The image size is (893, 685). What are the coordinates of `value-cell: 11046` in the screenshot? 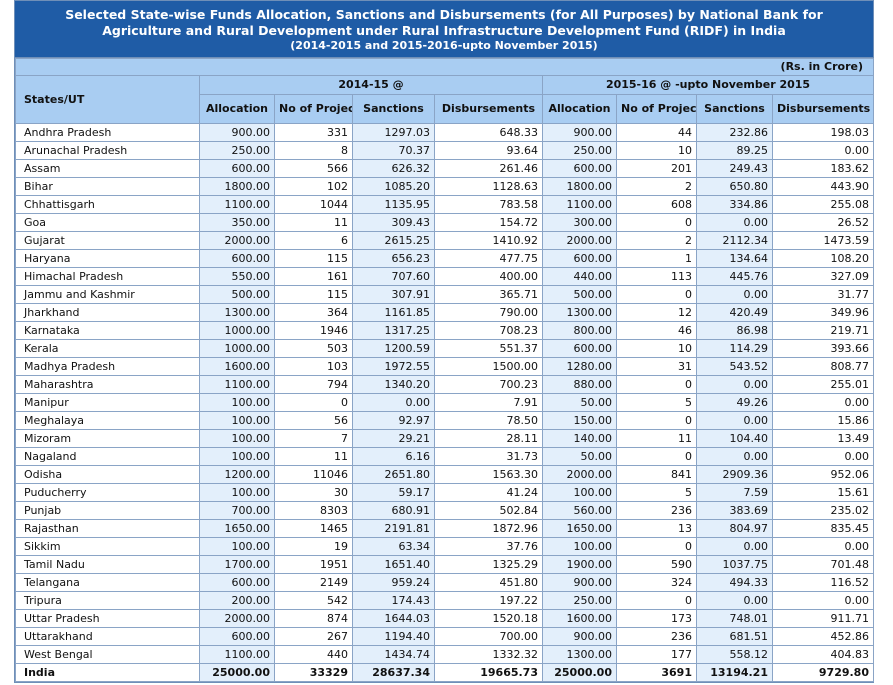 It's located at (313, 474).